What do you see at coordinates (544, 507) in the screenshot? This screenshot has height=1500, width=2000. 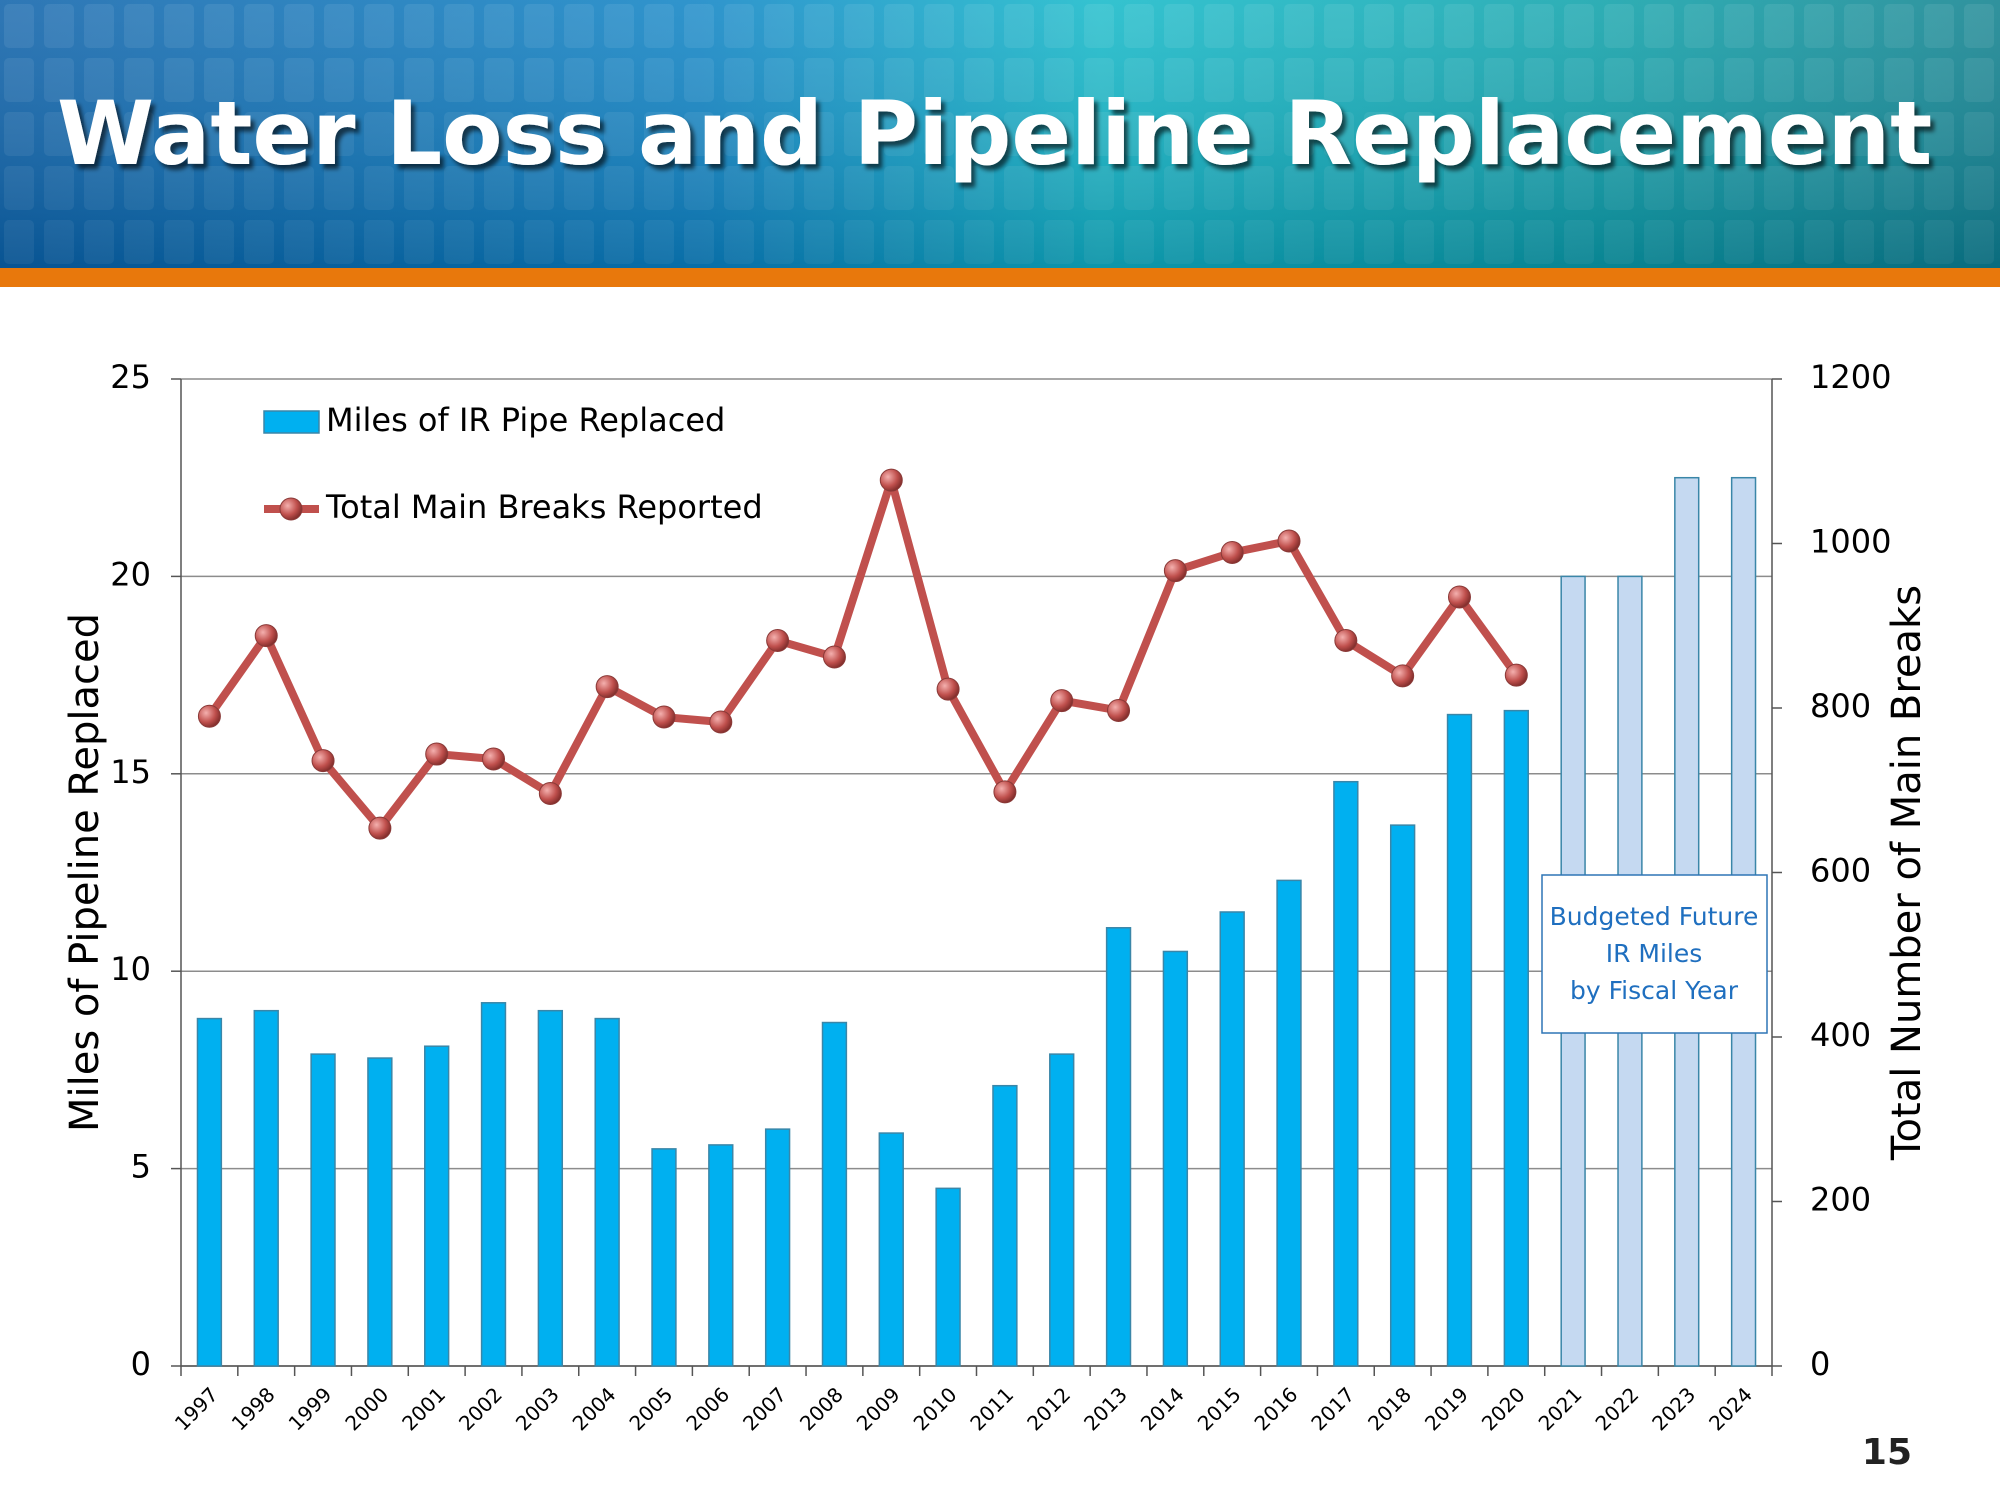 I see `legend-label: Total Main Breaks Reported` at bounding box center [544, 507].